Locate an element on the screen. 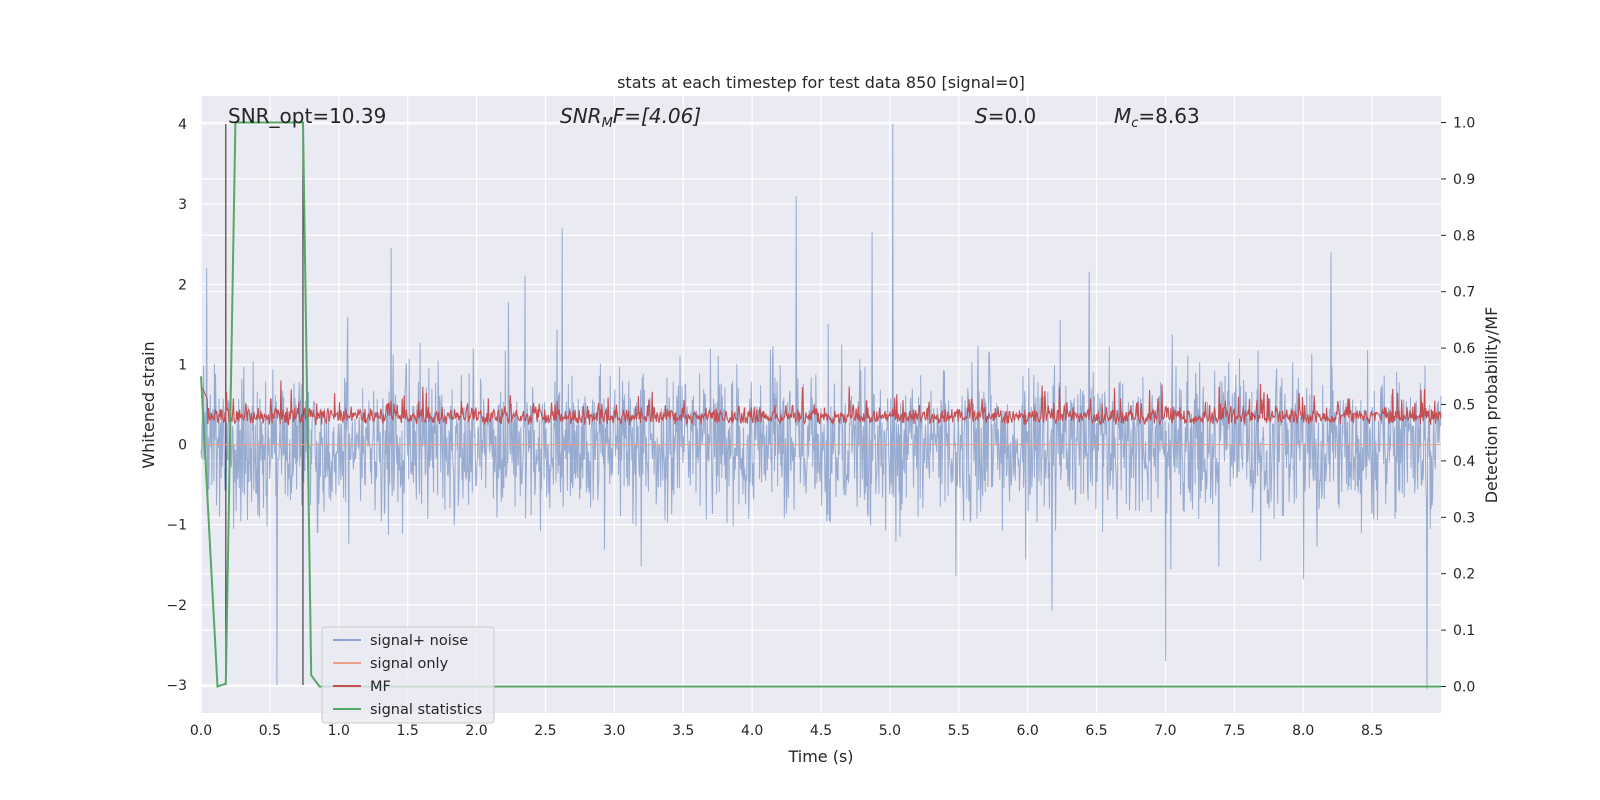  y-tick-label-right: 0.9 is located at coordinates (1464, 180).